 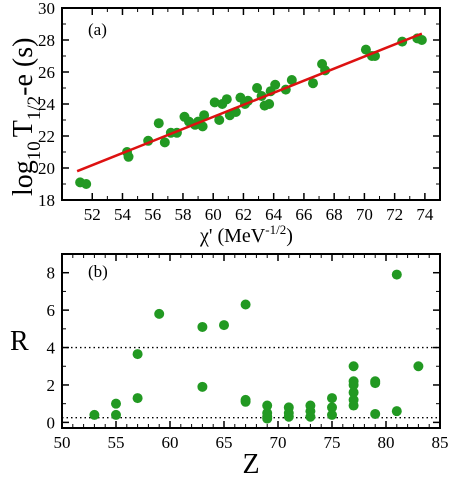 I want to click on panel-a-x-tick-label: 74, so click(x=425, y=214).